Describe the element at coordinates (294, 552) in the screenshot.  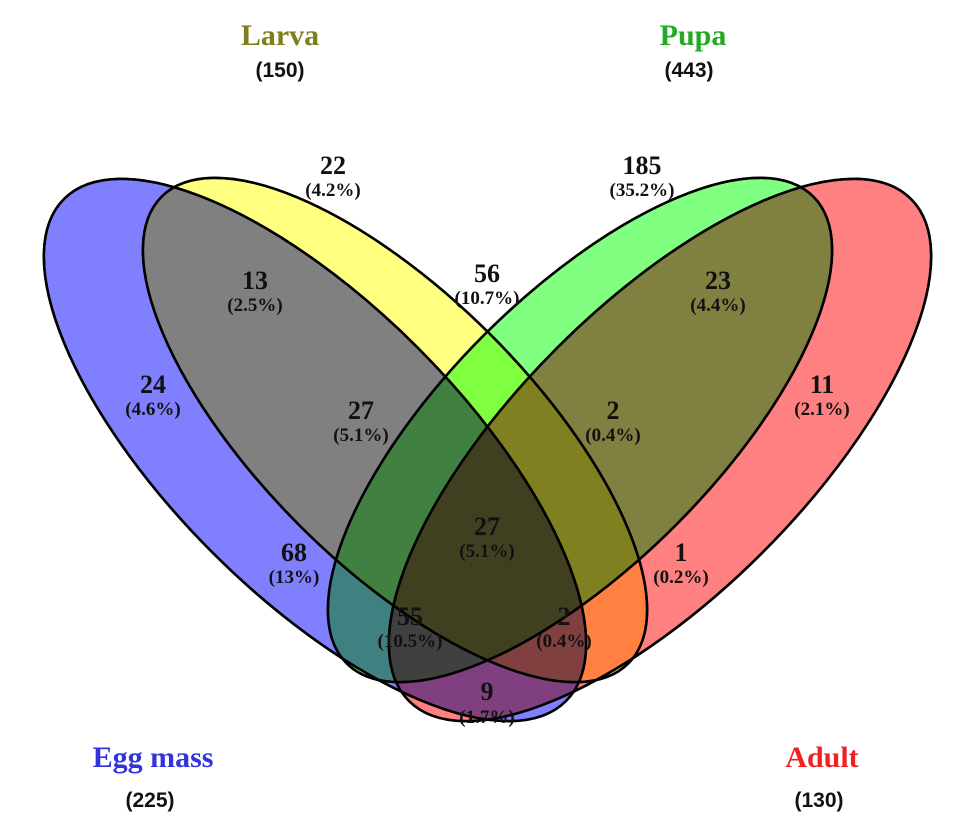
I see `region-count: 68` at that location.